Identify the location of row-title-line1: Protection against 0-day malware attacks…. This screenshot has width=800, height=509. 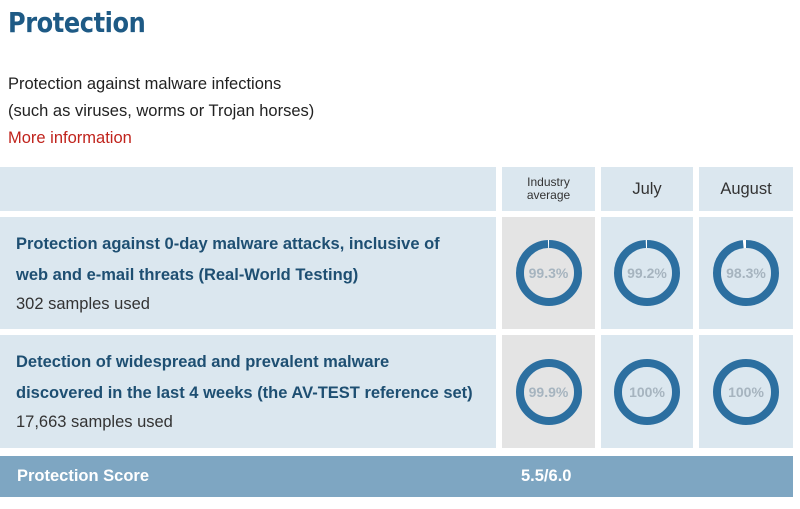
(228, 244).